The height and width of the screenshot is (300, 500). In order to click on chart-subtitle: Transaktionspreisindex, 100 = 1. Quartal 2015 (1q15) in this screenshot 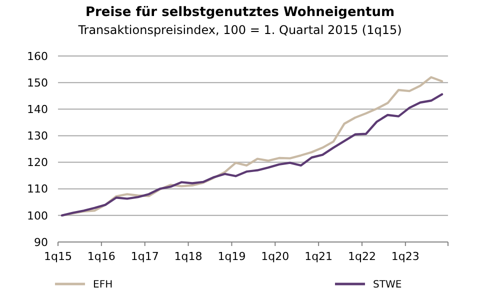, I will do `click(239, 30)`.